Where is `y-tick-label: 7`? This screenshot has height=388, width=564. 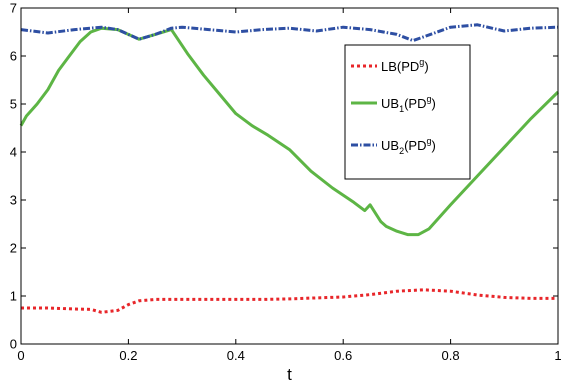
y-tick-label: 7 is located at coordinates (13, 8).